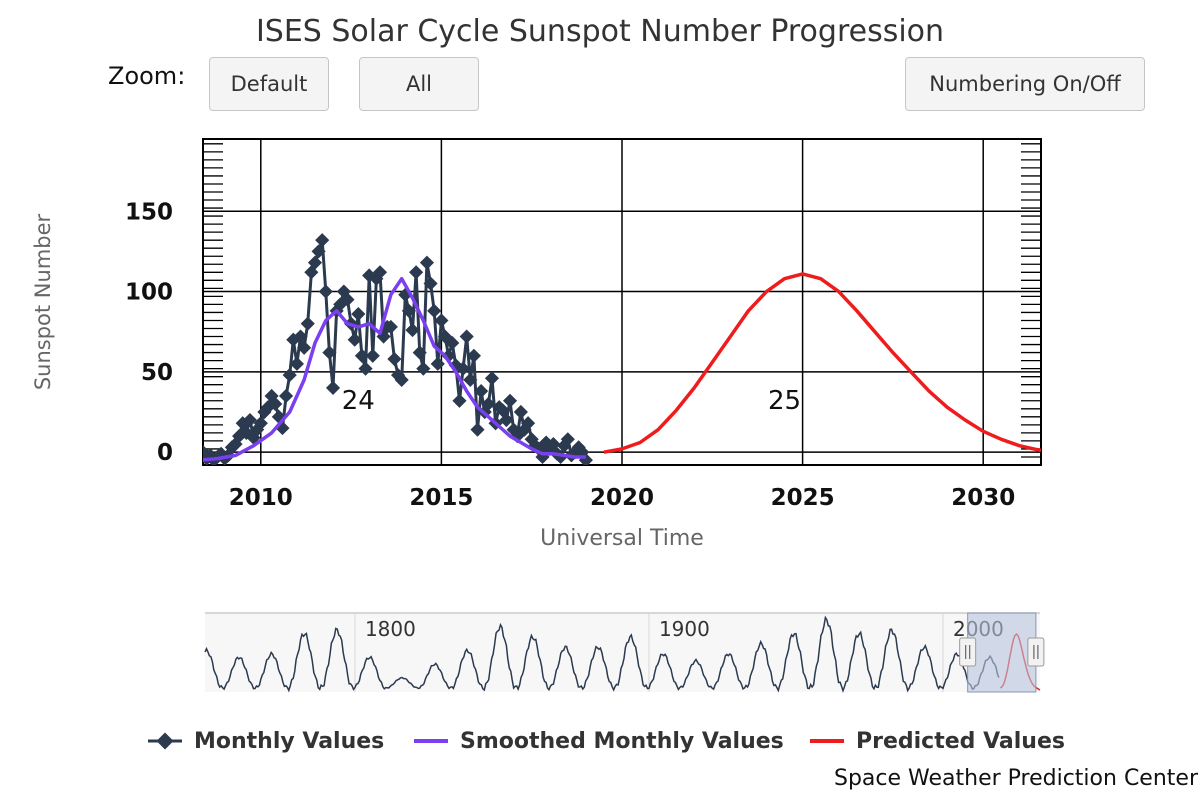  I want to click on navigator-background, so click(622, 652).